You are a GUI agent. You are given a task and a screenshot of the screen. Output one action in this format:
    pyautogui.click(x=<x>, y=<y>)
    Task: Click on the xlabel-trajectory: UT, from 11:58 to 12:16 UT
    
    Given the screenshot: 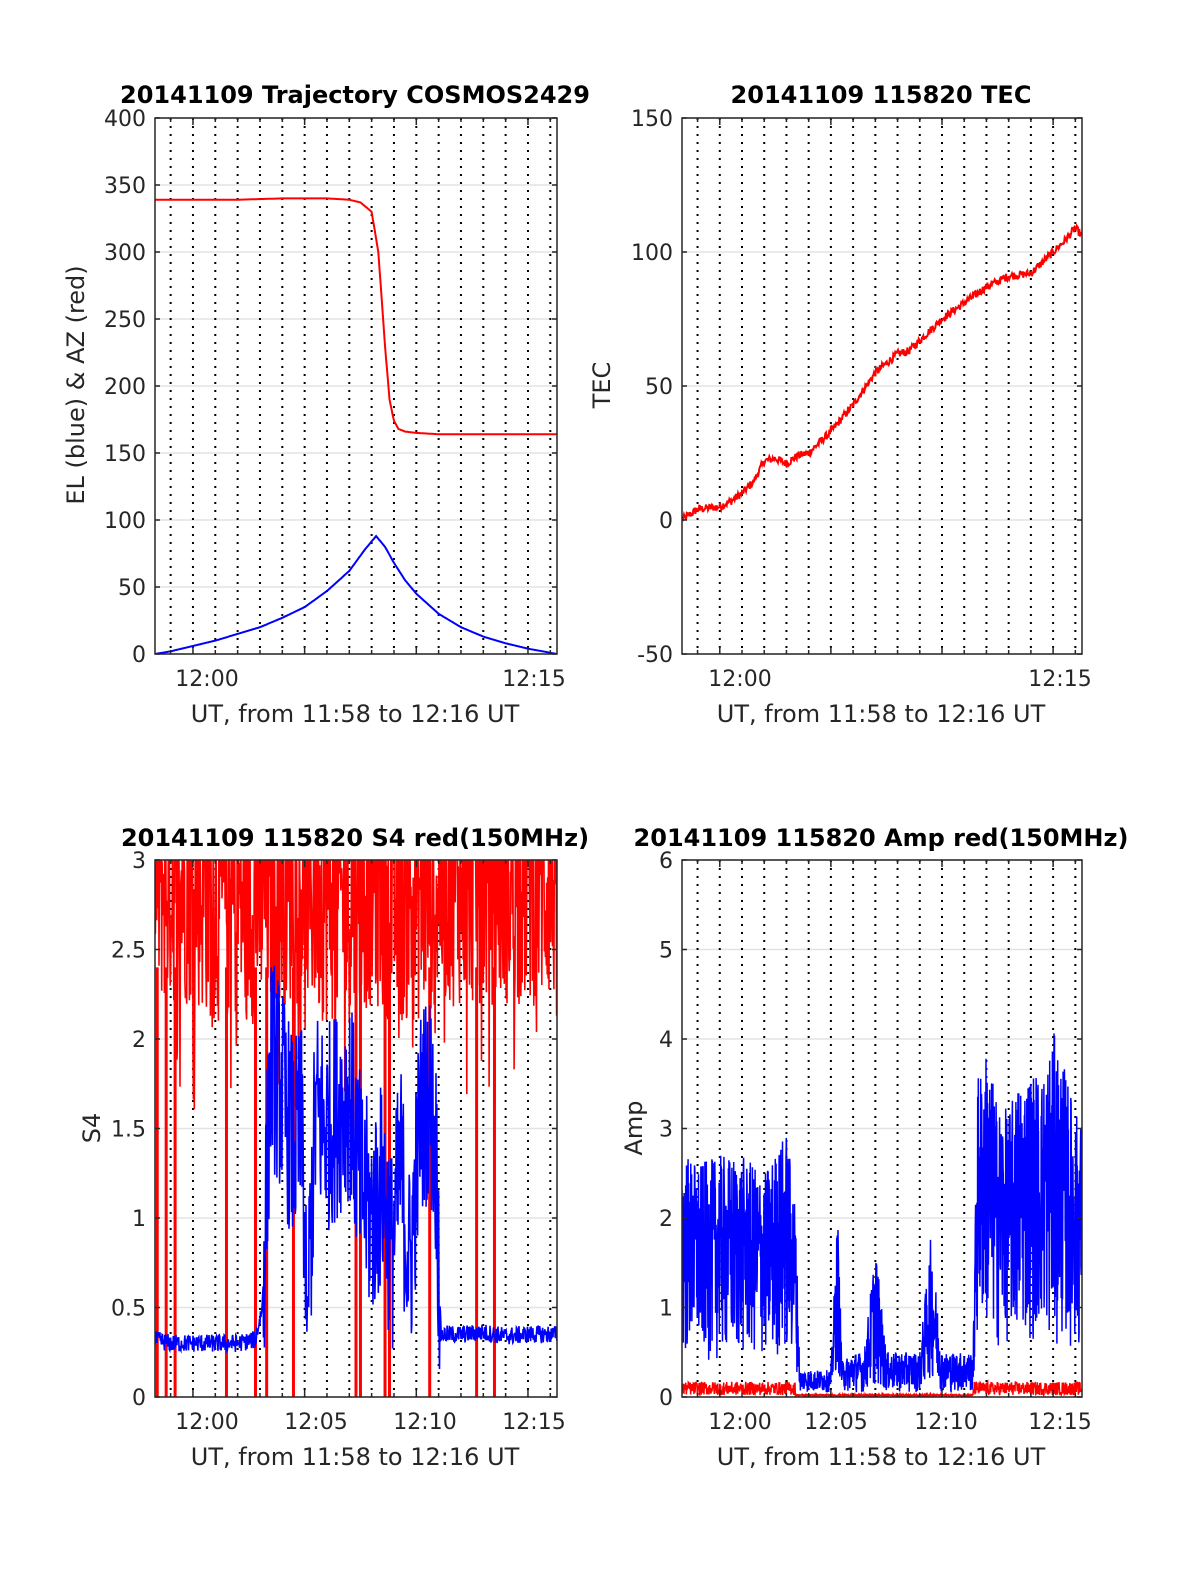 What is the action you would take?
    pyautogui.click(x=355, y=714)
    